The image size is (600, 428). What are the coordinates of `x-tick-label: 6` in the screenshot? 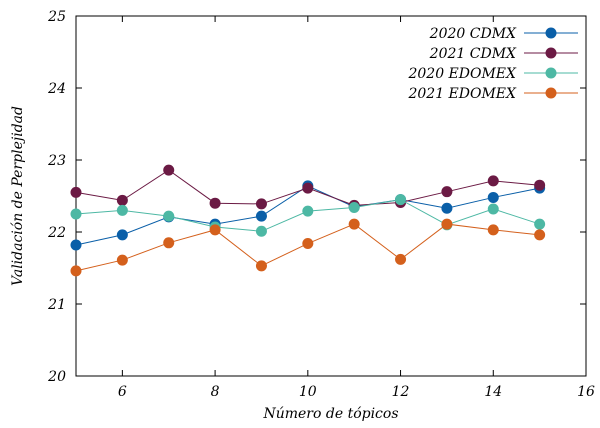 It's located at (122, 392).